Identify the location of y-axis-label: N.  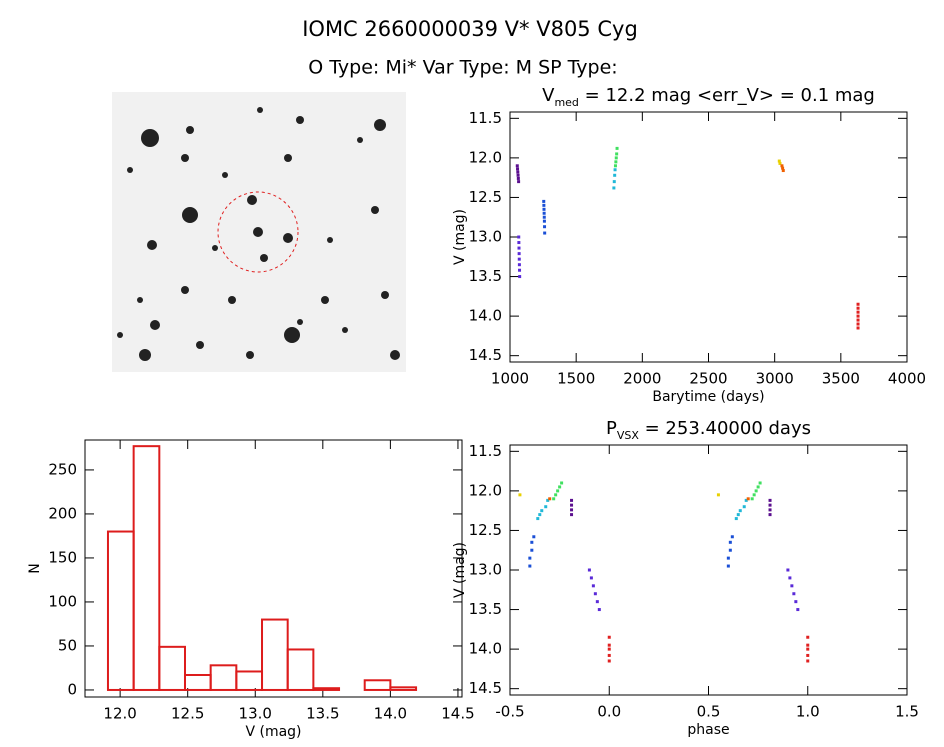
(35, 568).